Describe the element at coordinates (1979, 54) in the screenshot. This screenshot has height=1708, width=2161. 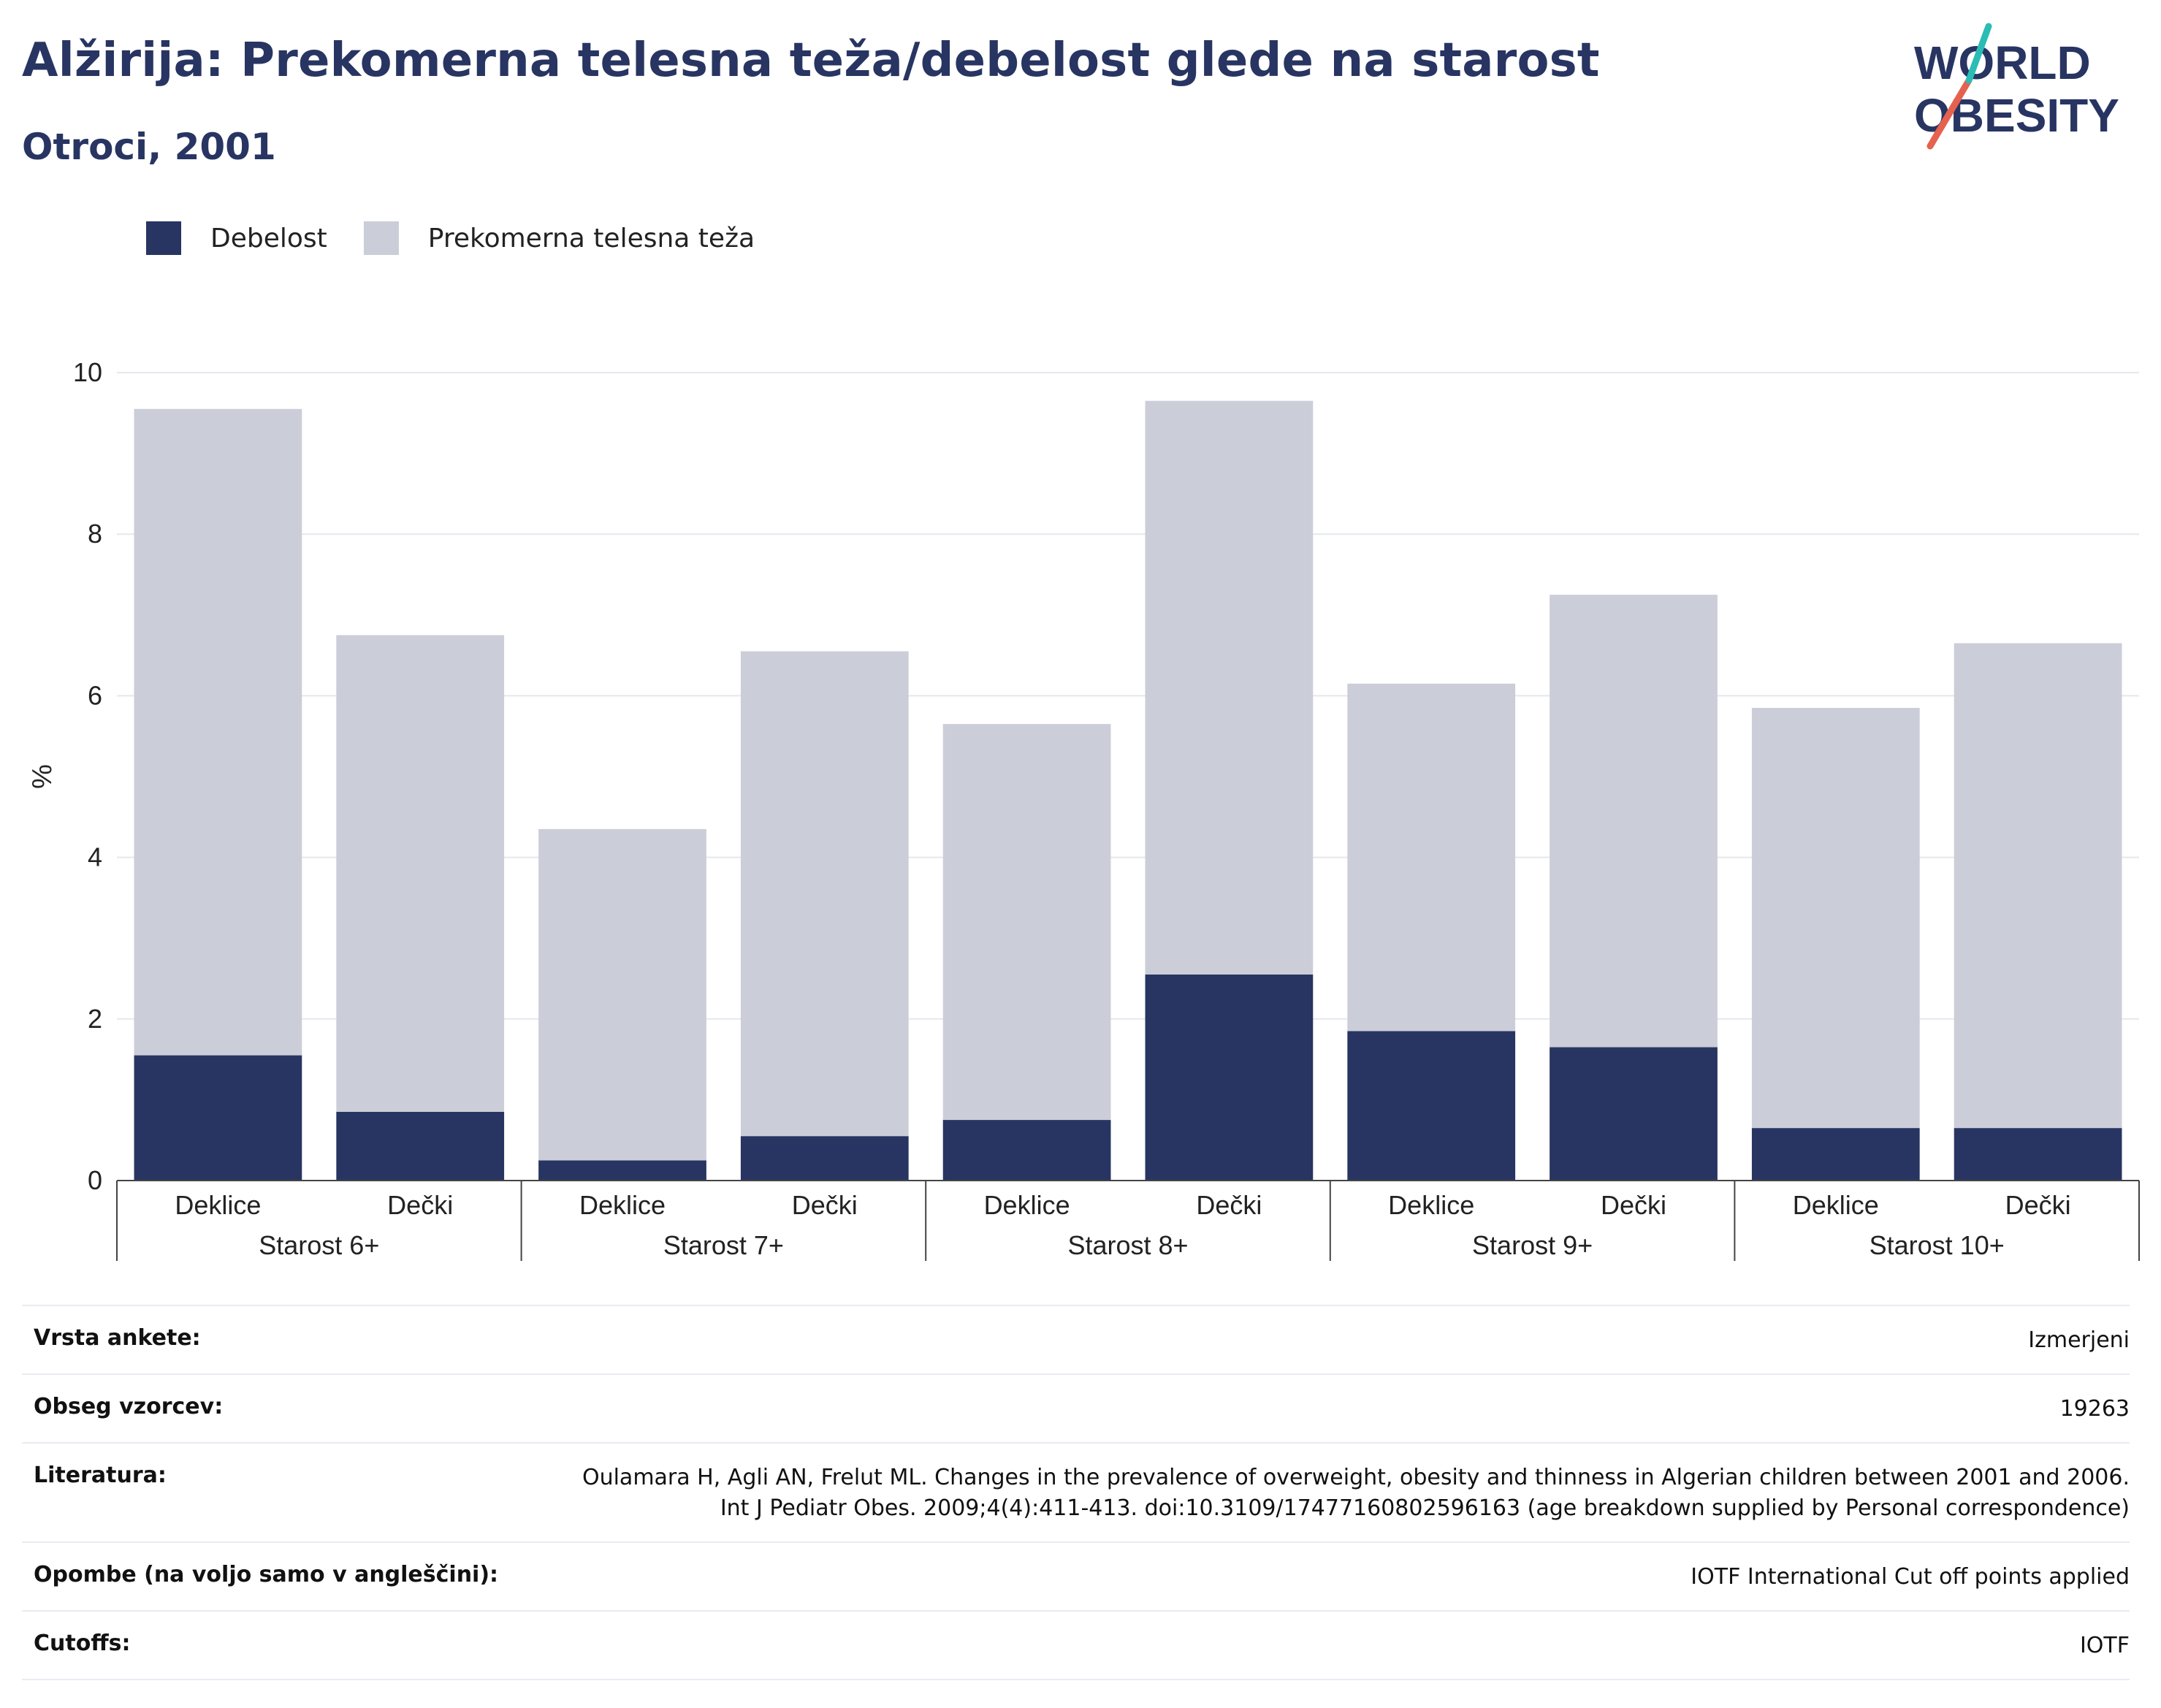
I see `logo-slash-teal` at that location.